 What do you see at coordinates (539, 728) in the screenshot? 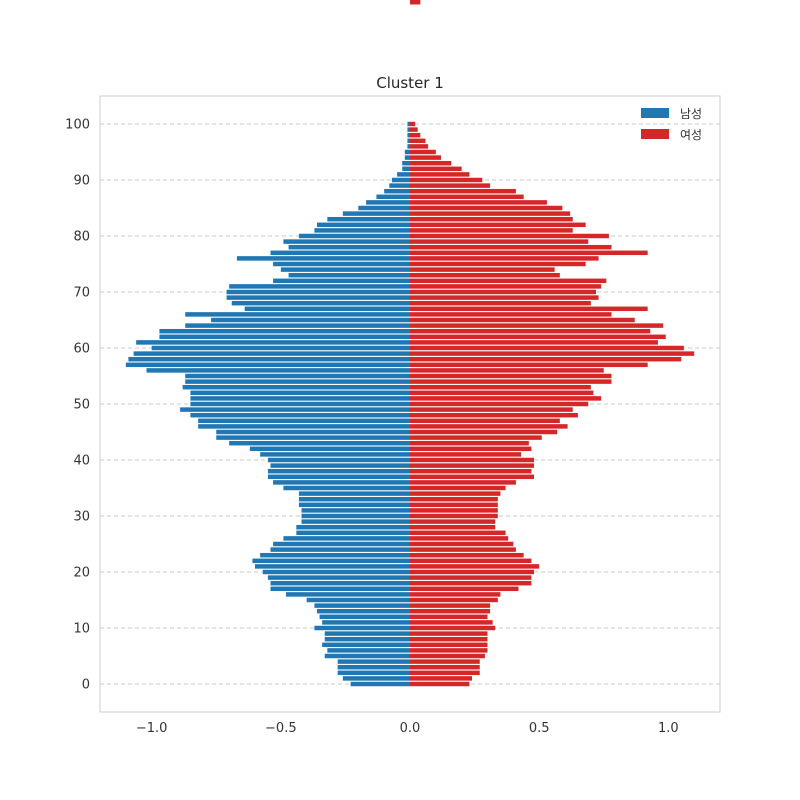
I see `x-tick-label: 0.5` at bounding box center [539, 728].